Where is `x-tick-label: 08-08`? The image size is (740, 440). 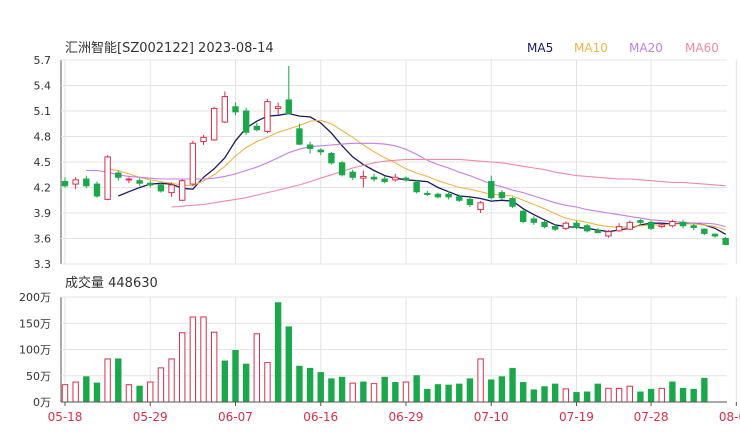 x-tick-label: 08-08 is located at coordinates (729, 417).